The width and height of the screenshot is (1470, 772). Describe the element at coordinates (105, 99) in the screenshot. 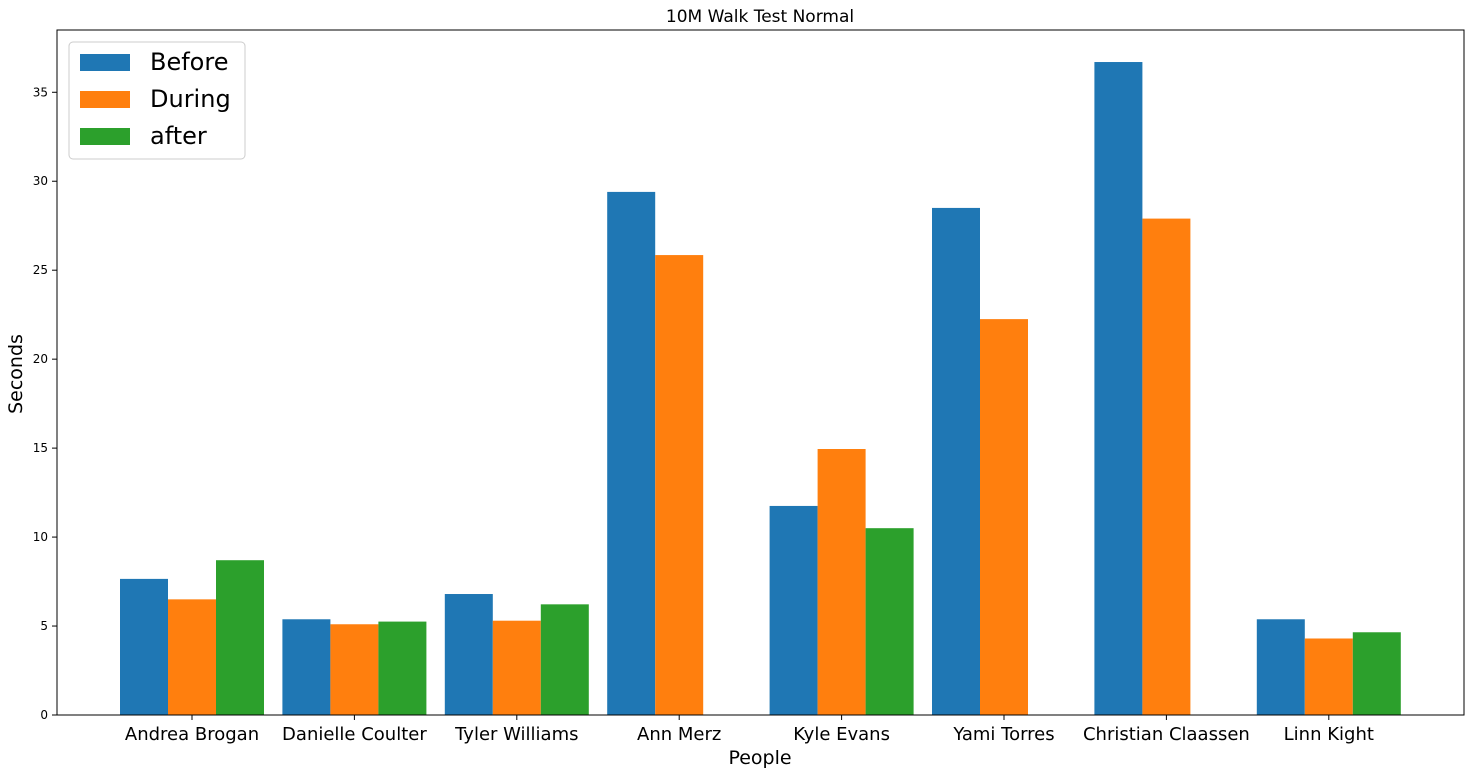

I see `legend-swatch-during` at that location.